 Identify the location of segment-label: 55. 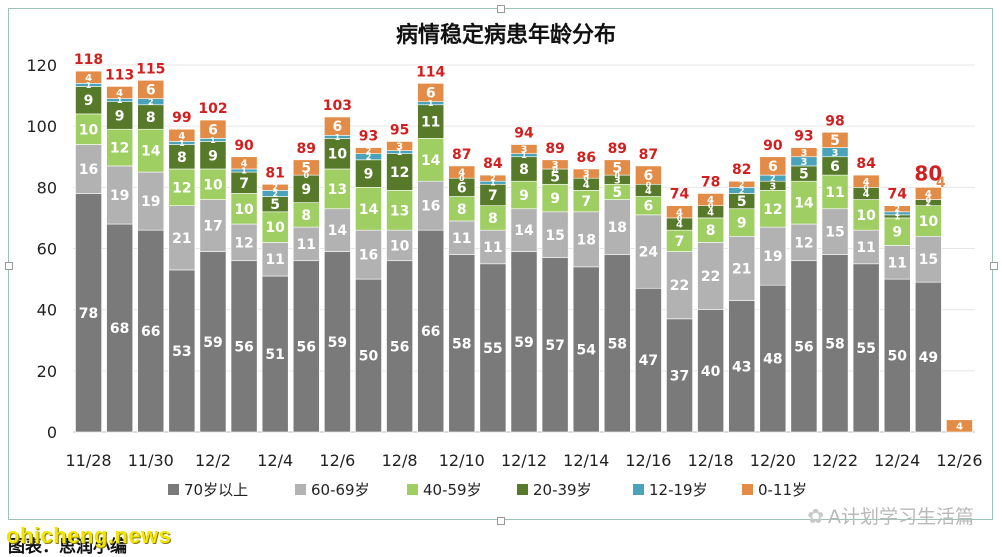
(865, 349).